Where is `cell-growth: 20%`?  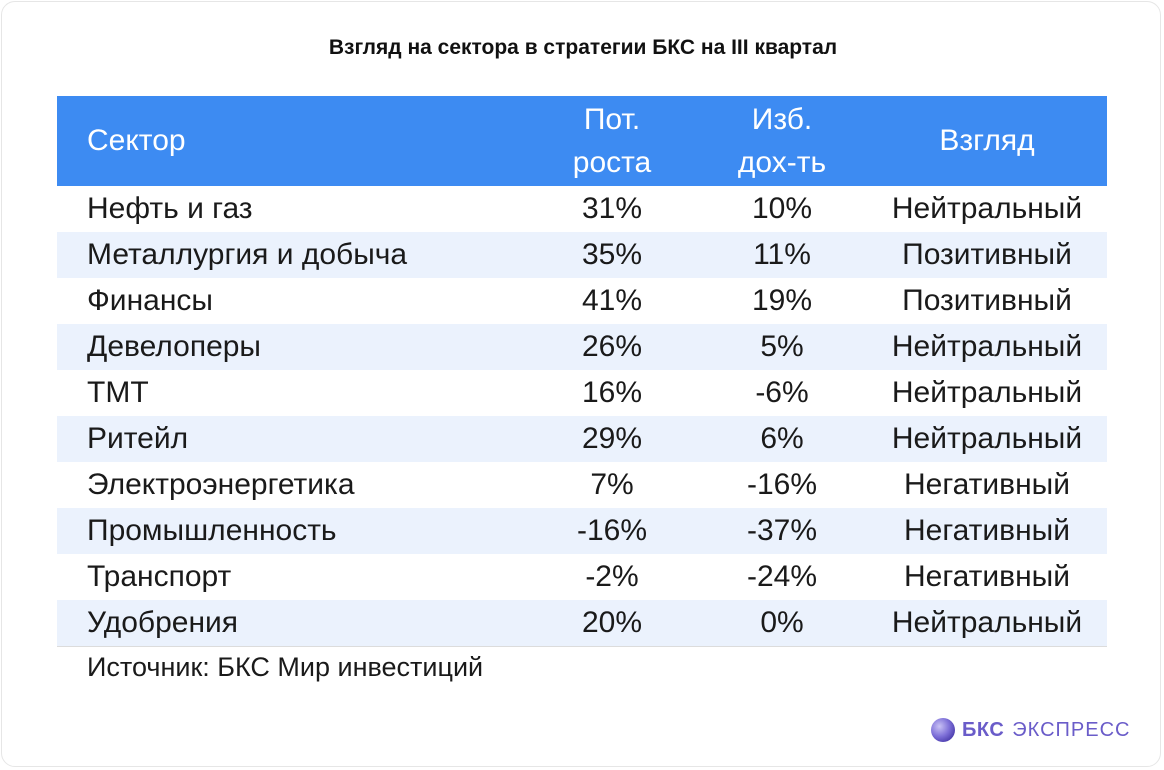 cell-growth: 20% is located at coordinates (612, 622).